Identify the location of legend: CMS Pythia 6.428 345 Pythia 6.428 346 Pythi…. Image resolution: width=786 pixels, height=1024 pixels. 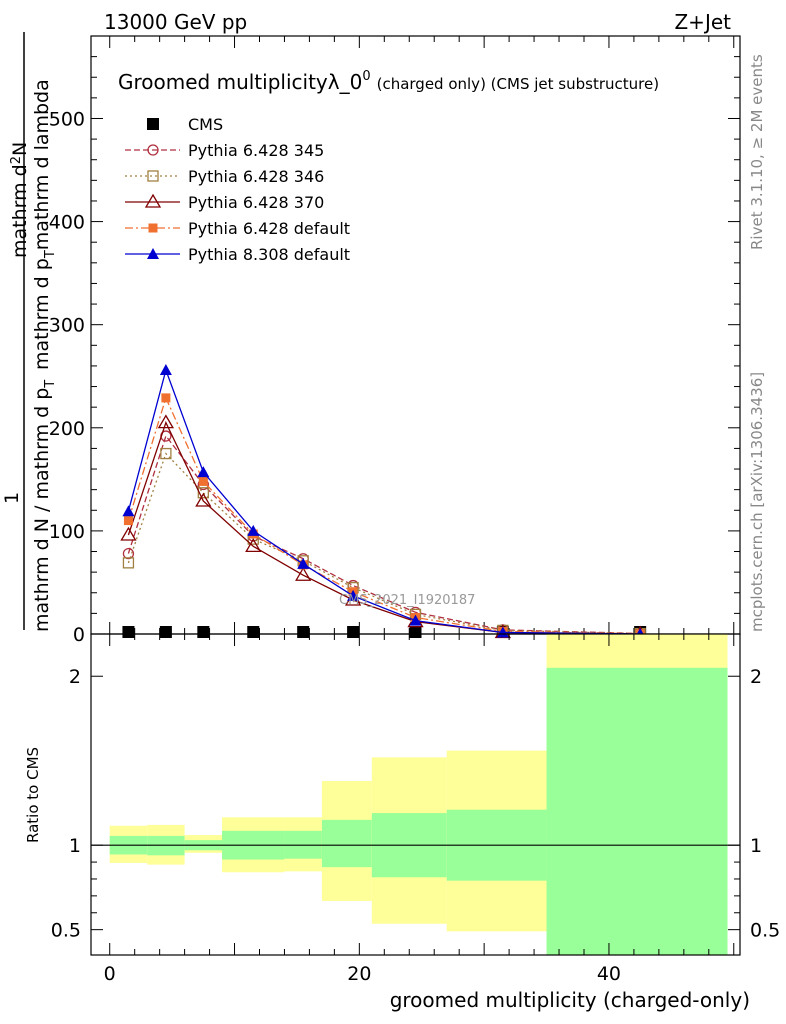
(237, 189).